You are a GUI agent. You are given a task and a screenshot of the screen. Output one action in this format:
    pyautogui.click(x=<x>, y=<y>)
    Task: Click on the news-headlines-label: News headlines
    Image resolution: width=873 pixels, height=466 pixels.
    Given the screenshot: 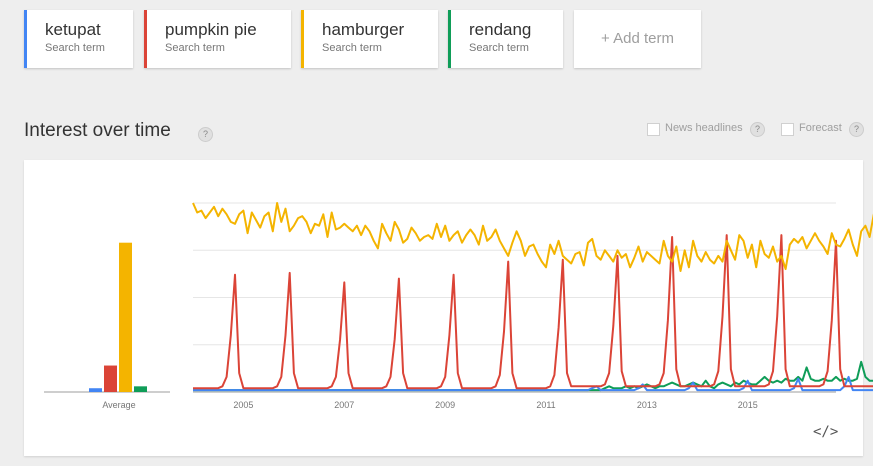 What is the action you would take?
    pyautogui.click(x=704, y=128)
    